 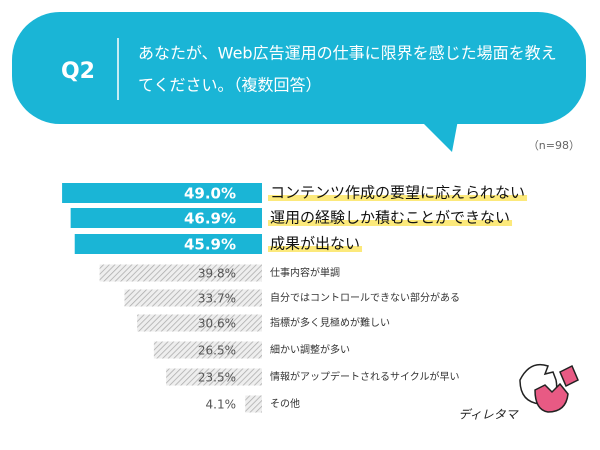 I want to click on value-label: 4.1%, so click(x=221, y=405).